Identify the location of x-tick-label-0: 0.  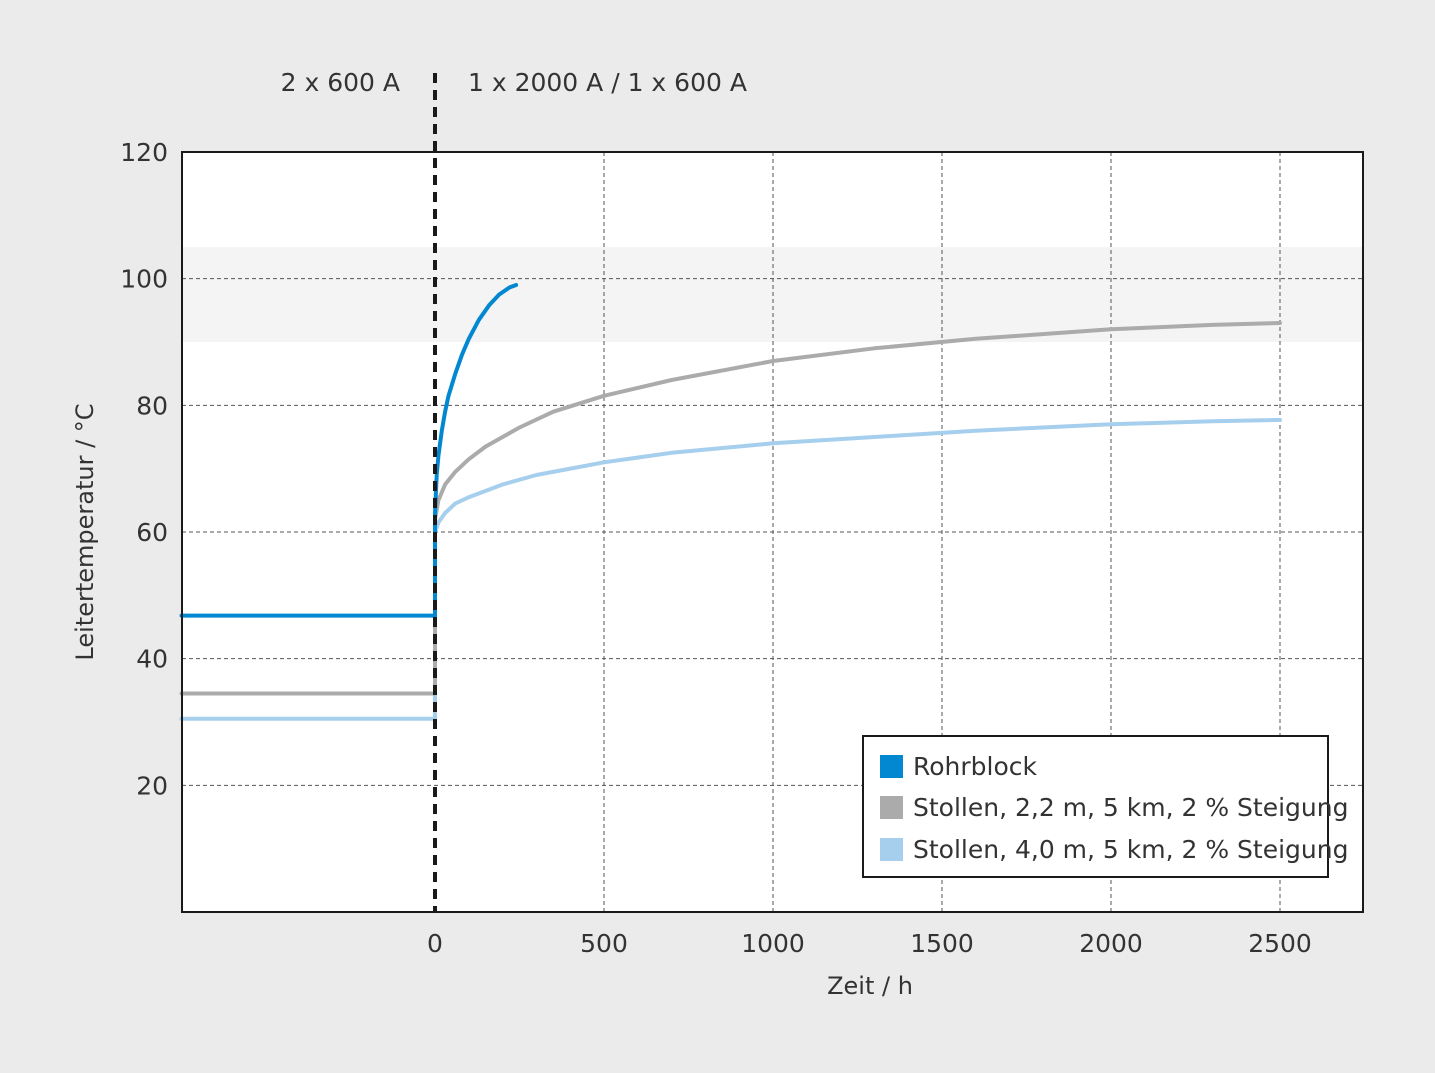
(435, 943).